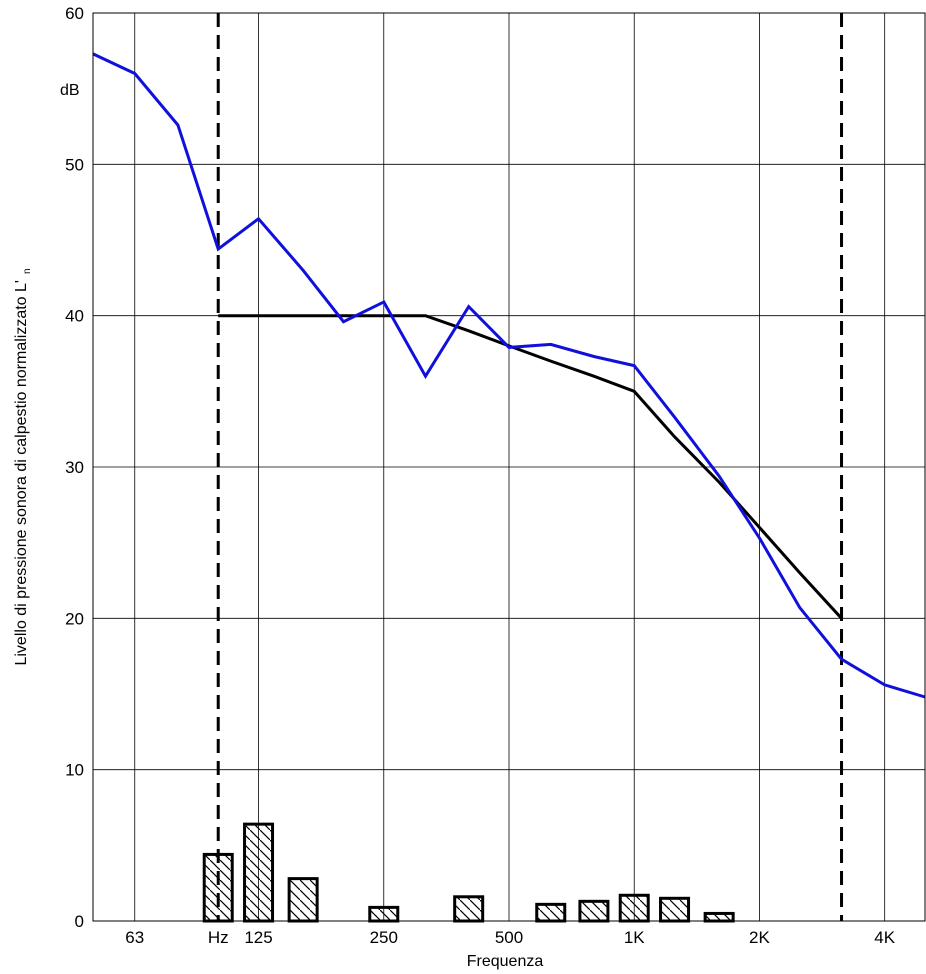 The image size is (926, 974). What do you see at coordinates (505, 961) in the screenshot?
I see `x-axis-label: Frequenza` at bounding box center [505, 961].